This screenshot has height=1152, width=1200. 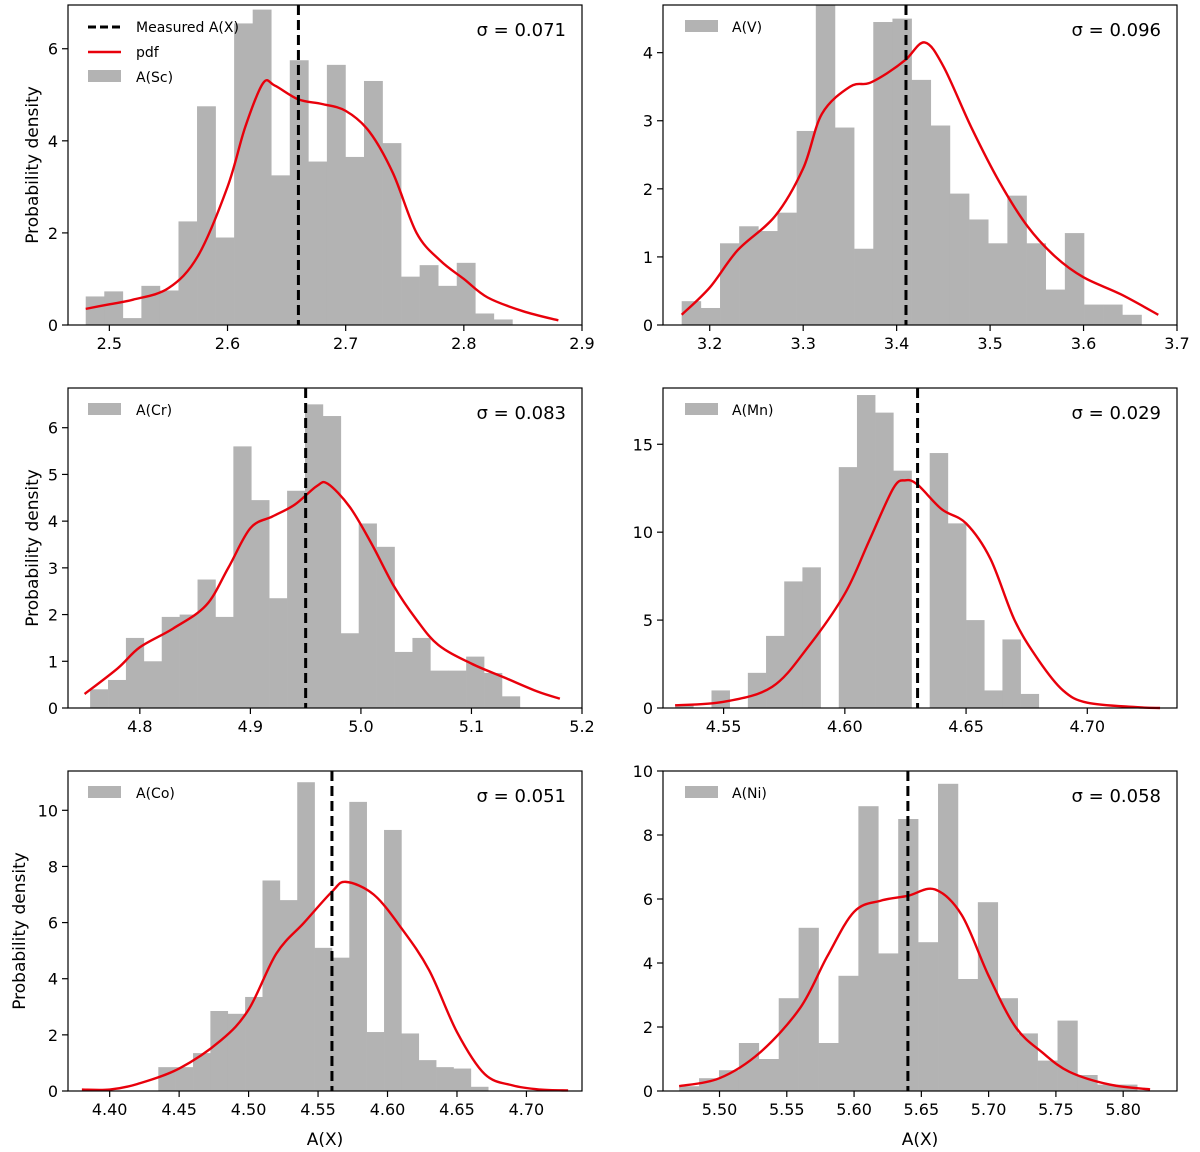 What do you see at coordinates (989, 1109) in the screenshot?
I see `x-tick-label: 5.70` at bounding box center [989, 1109].